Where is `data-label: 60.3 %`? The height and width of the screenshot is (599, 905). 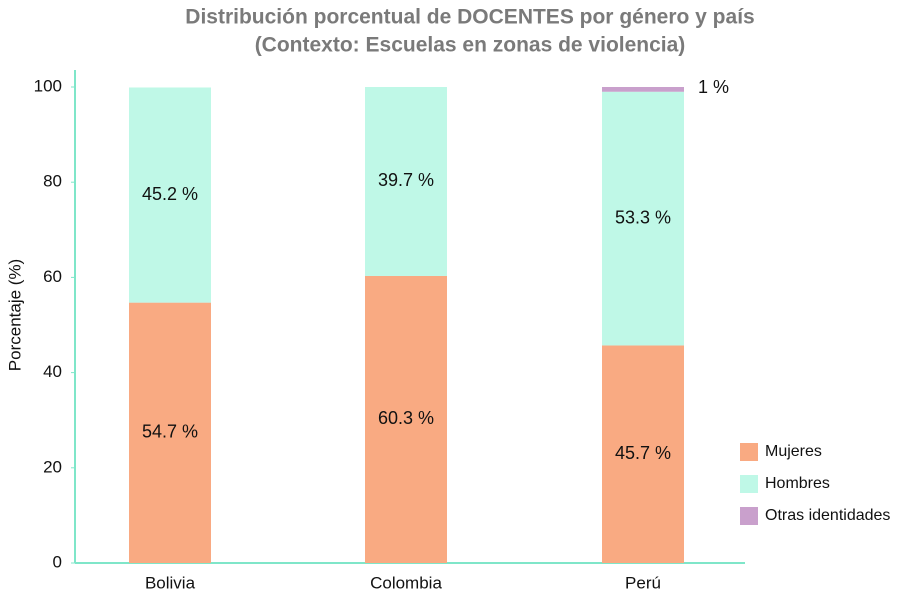
data-label: 60.3 % is located at coordinates (406, 418).